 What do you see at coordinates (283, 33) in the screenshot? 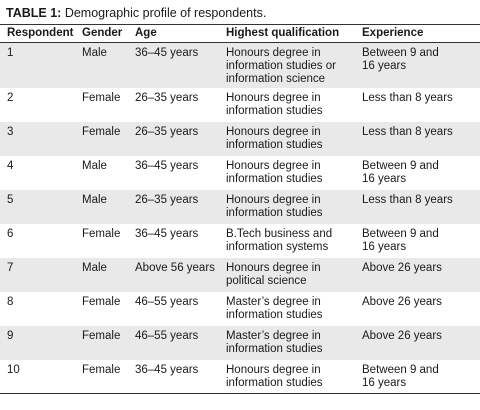
I see `header-qualification: Highest qualification` at bounding box center [283, 33].